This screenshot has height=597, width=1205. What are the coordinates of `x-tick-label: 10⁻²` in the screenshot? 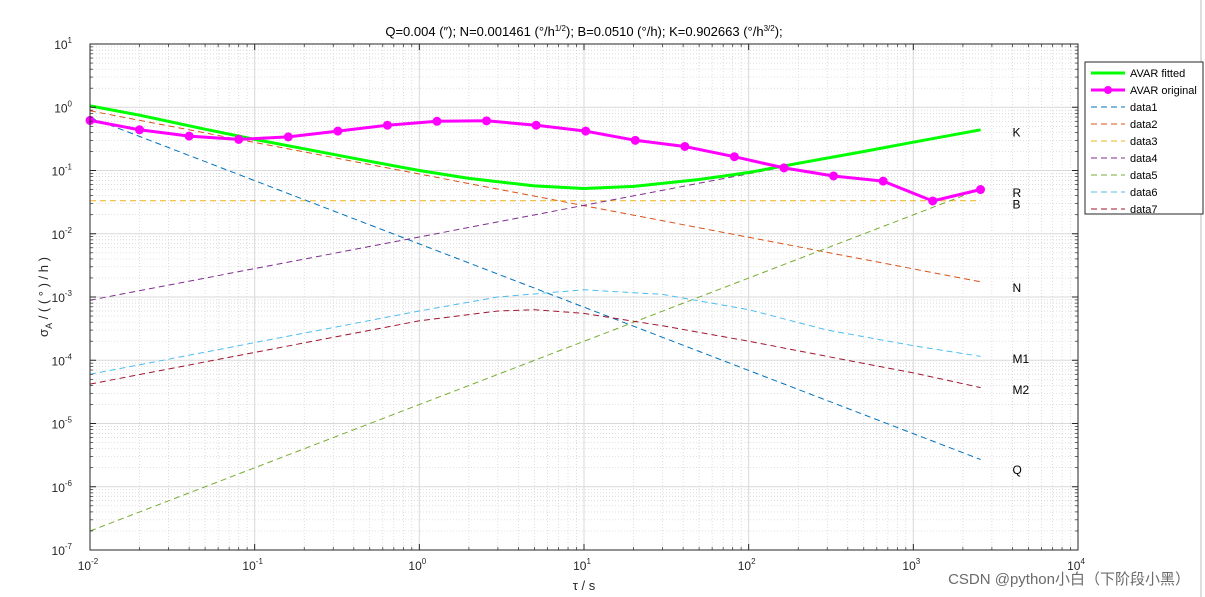 It's located at (88, 565).